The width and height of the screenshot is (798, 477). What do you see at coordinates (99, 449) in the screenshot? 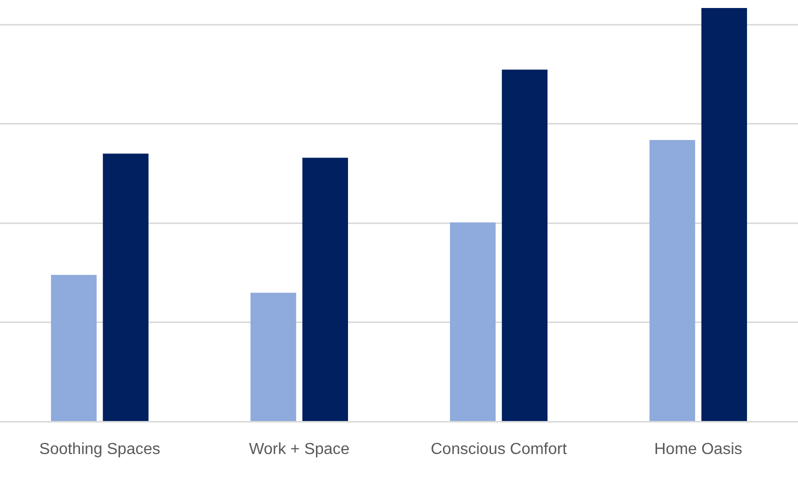
I see `x-tick-label: Soothing Spaces` at bounding box center [99, 449].